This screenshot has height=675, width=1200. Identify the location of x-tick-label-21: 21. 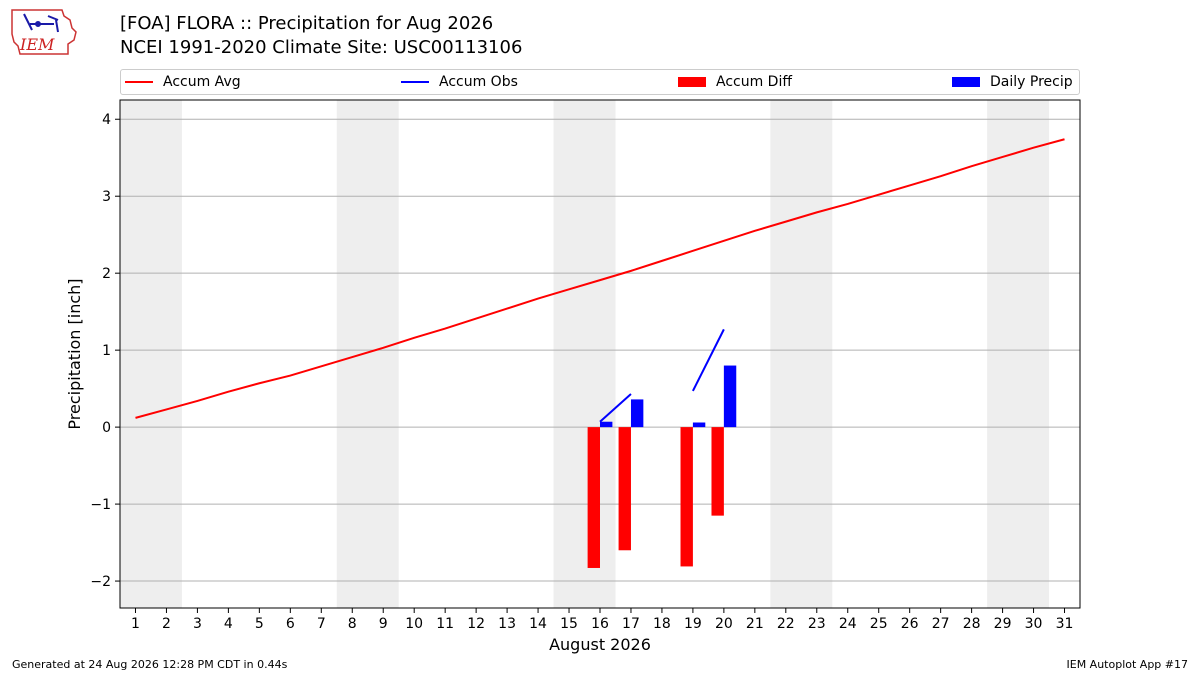
(755, 624).